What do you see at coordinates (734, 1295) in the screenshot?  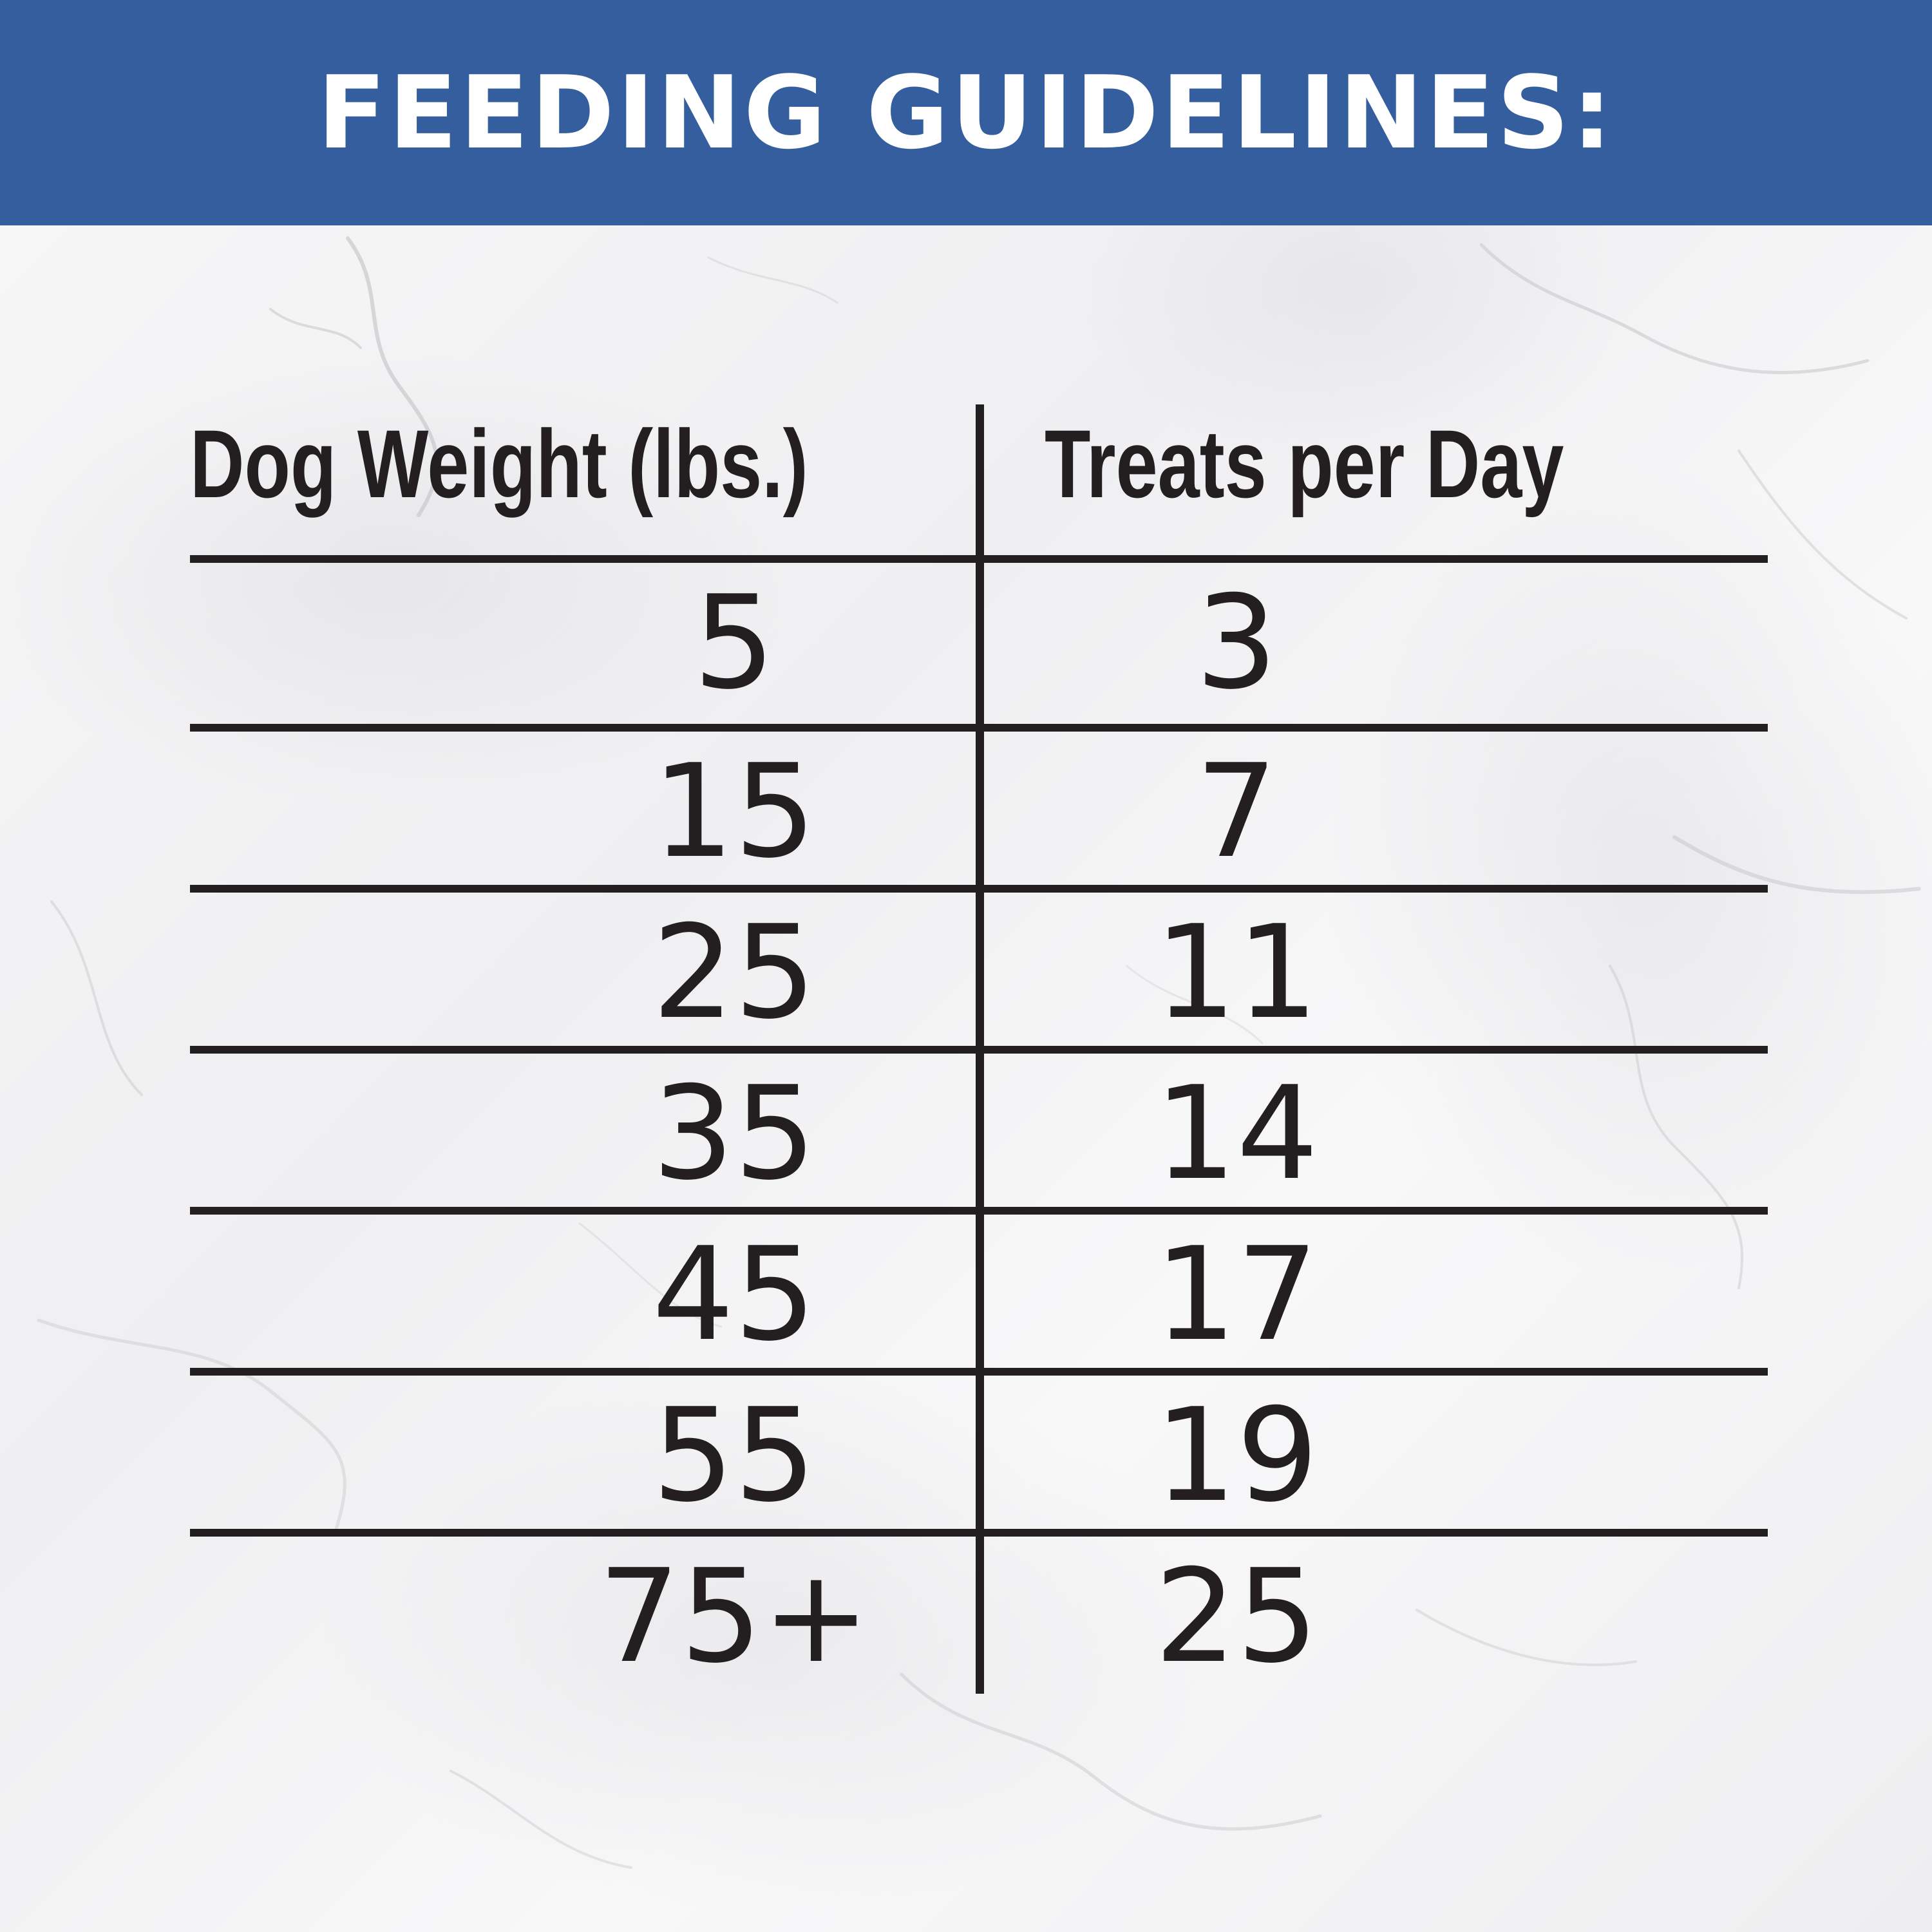 I see `weight-cell: 45` at bounding box center [734, 1295].